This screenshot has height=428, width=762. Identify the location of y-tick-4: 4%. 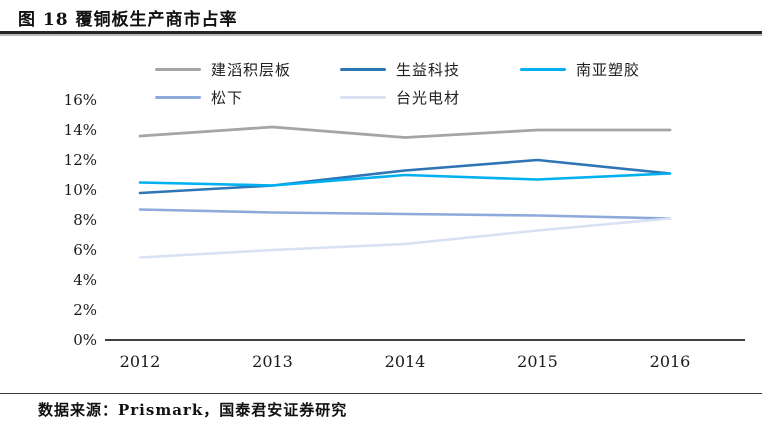
(85, 280).